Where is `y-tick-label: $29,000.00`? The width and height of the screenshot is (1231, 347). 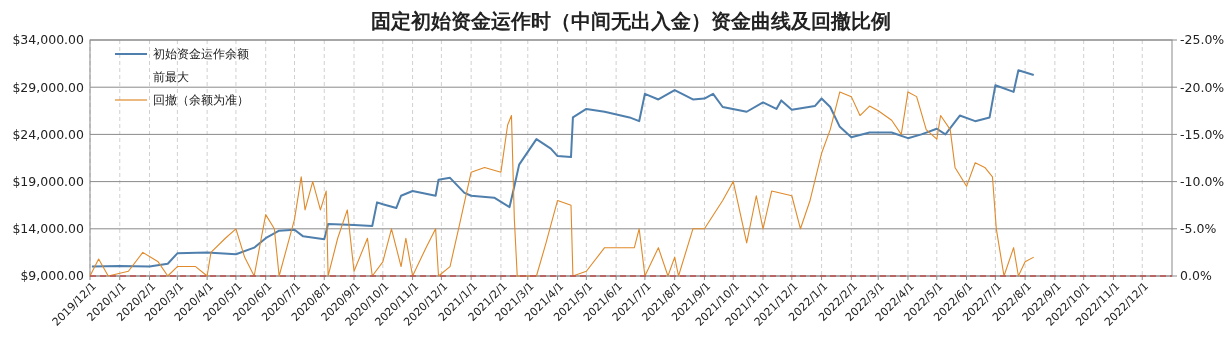
y-tick-label: $29,000.00 is located at coordinates (48, 87).